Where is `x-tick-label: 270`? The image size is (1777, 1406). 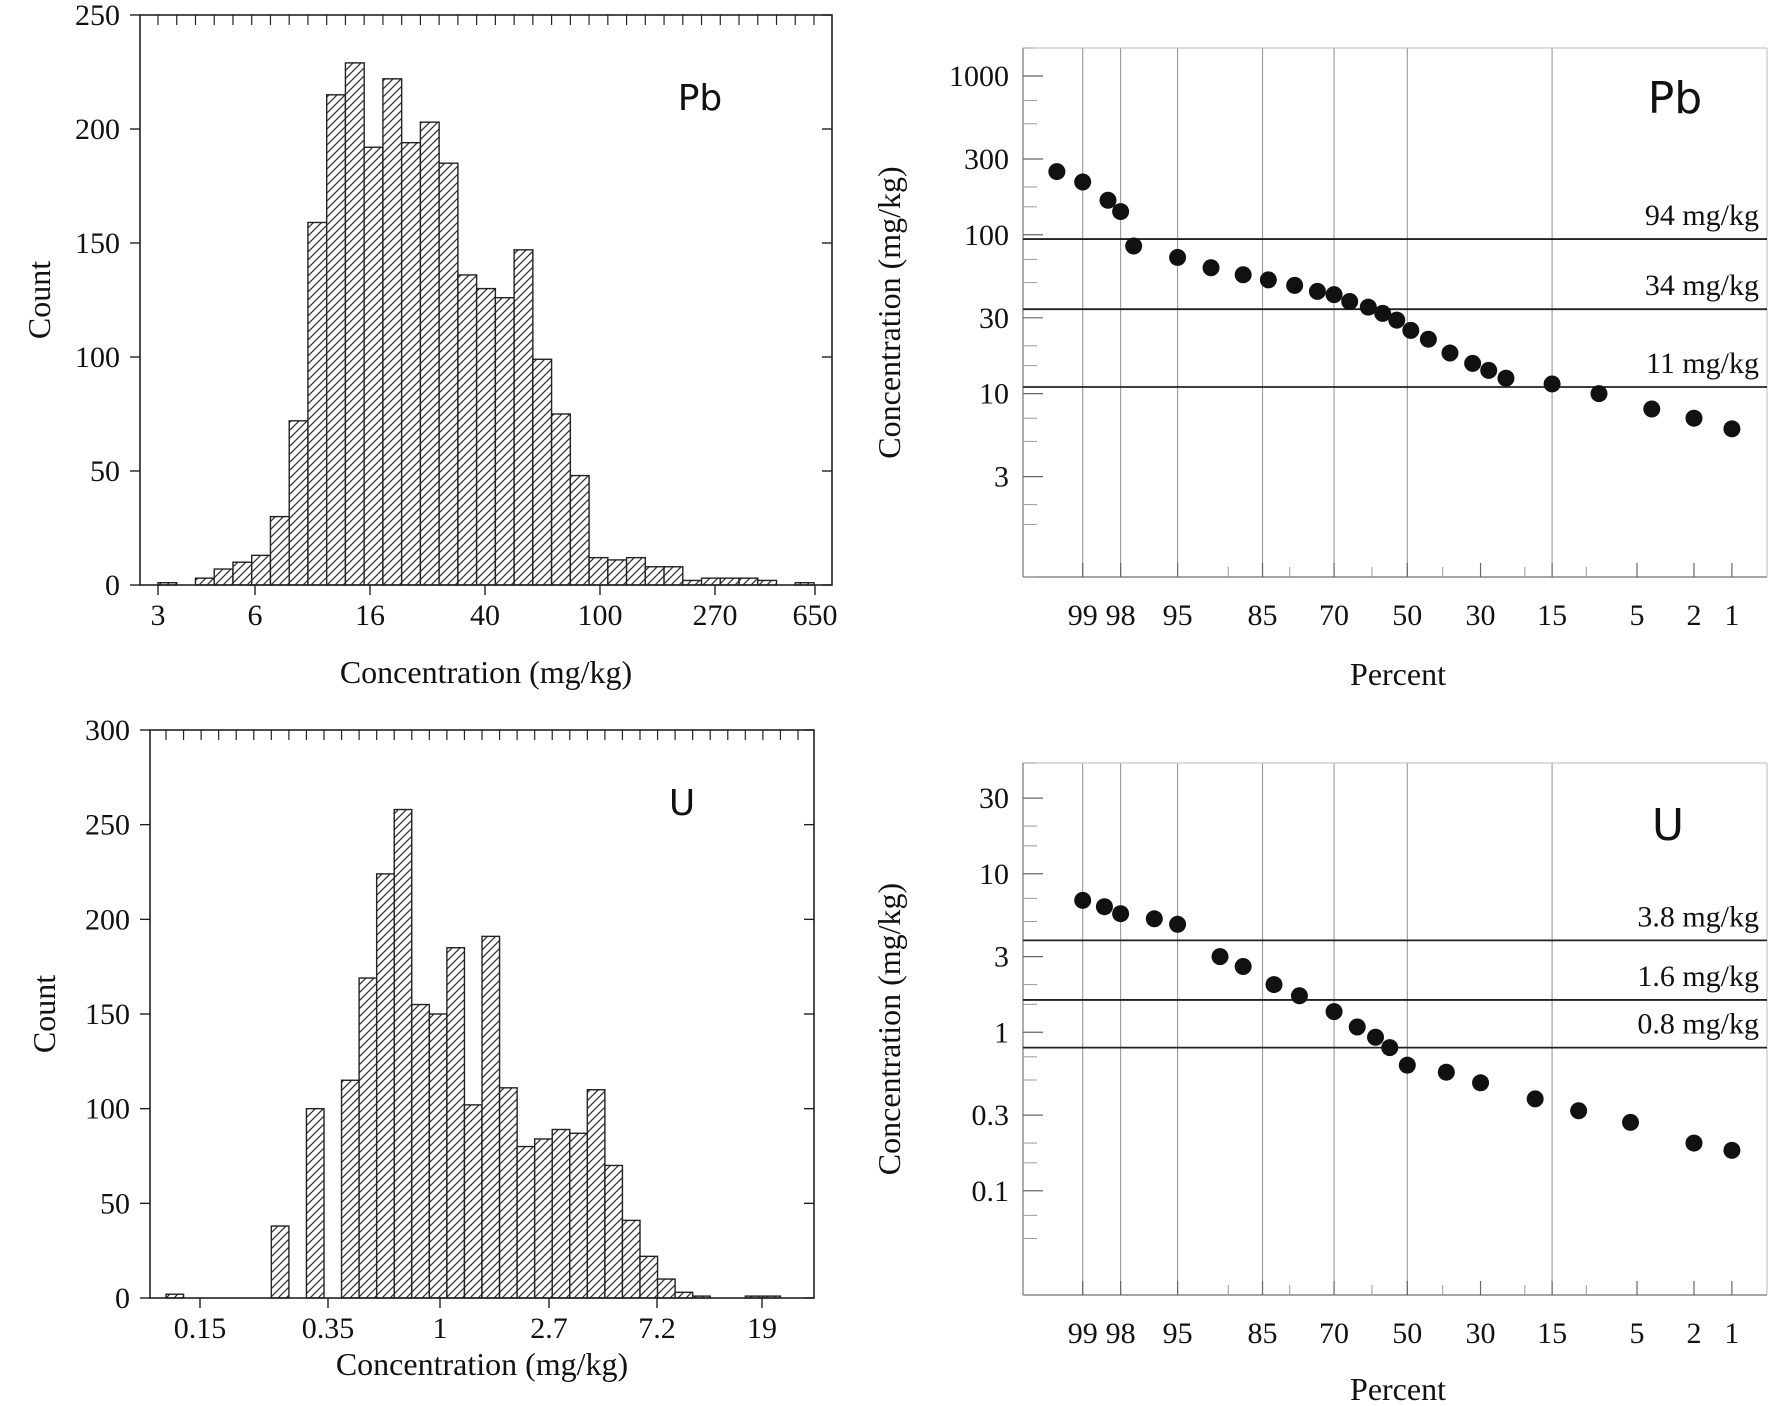 x-tick-label: 270 is located at coordinates (715, 615).